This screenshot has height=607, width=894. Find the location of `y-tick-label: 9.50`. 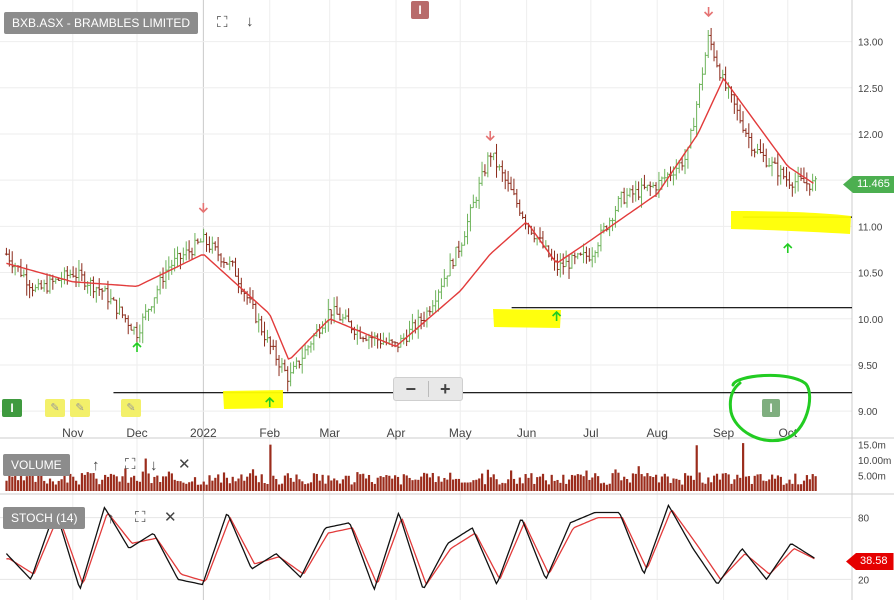

y-tick-label: 9.50 is located at coordinates (868, 366).